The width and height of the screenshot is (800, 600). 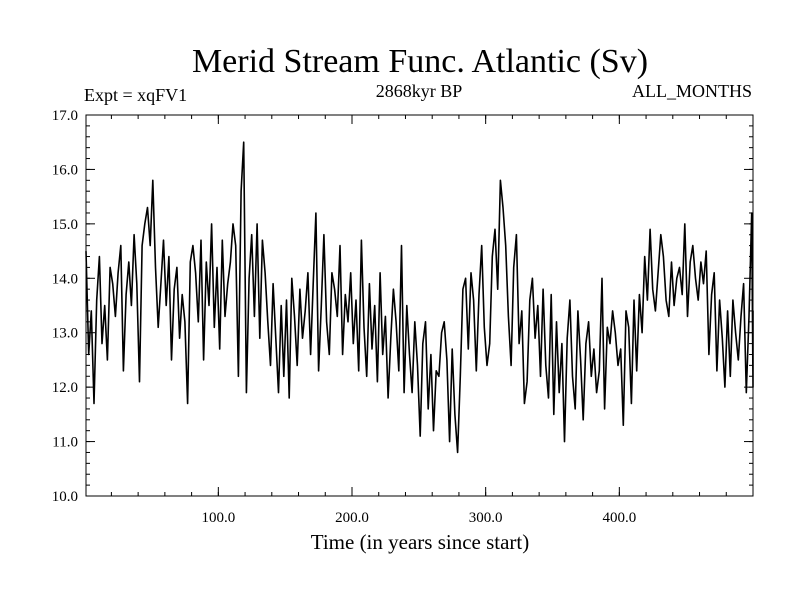 I want to click on y-axis-tick-labels: 10.0 11.0 12.0 13.0 14.0 15.0 16.0 17.0, so click(x=65, y=306).